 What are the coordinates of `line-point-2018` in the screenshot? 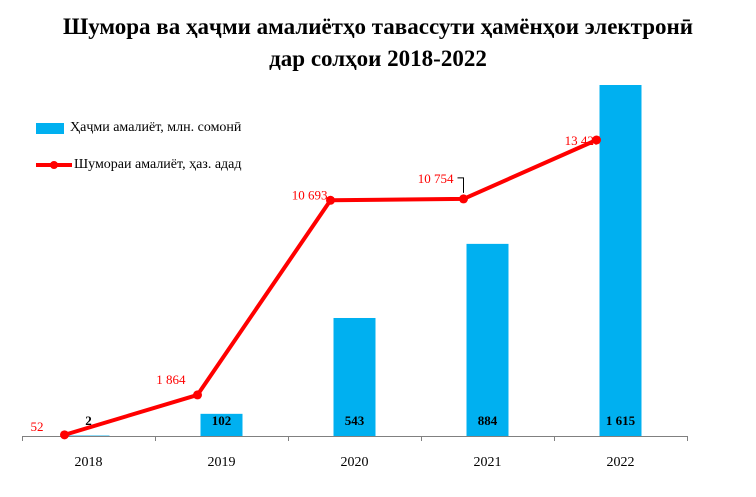 It's located at (64, 435).